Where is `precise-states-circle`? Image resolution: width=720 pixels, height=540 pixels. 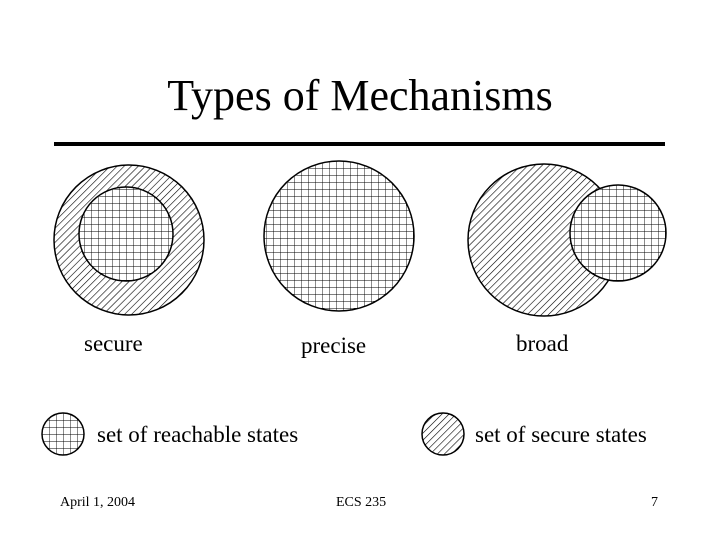 precise-states-circle is located at coordinates (339, 236).